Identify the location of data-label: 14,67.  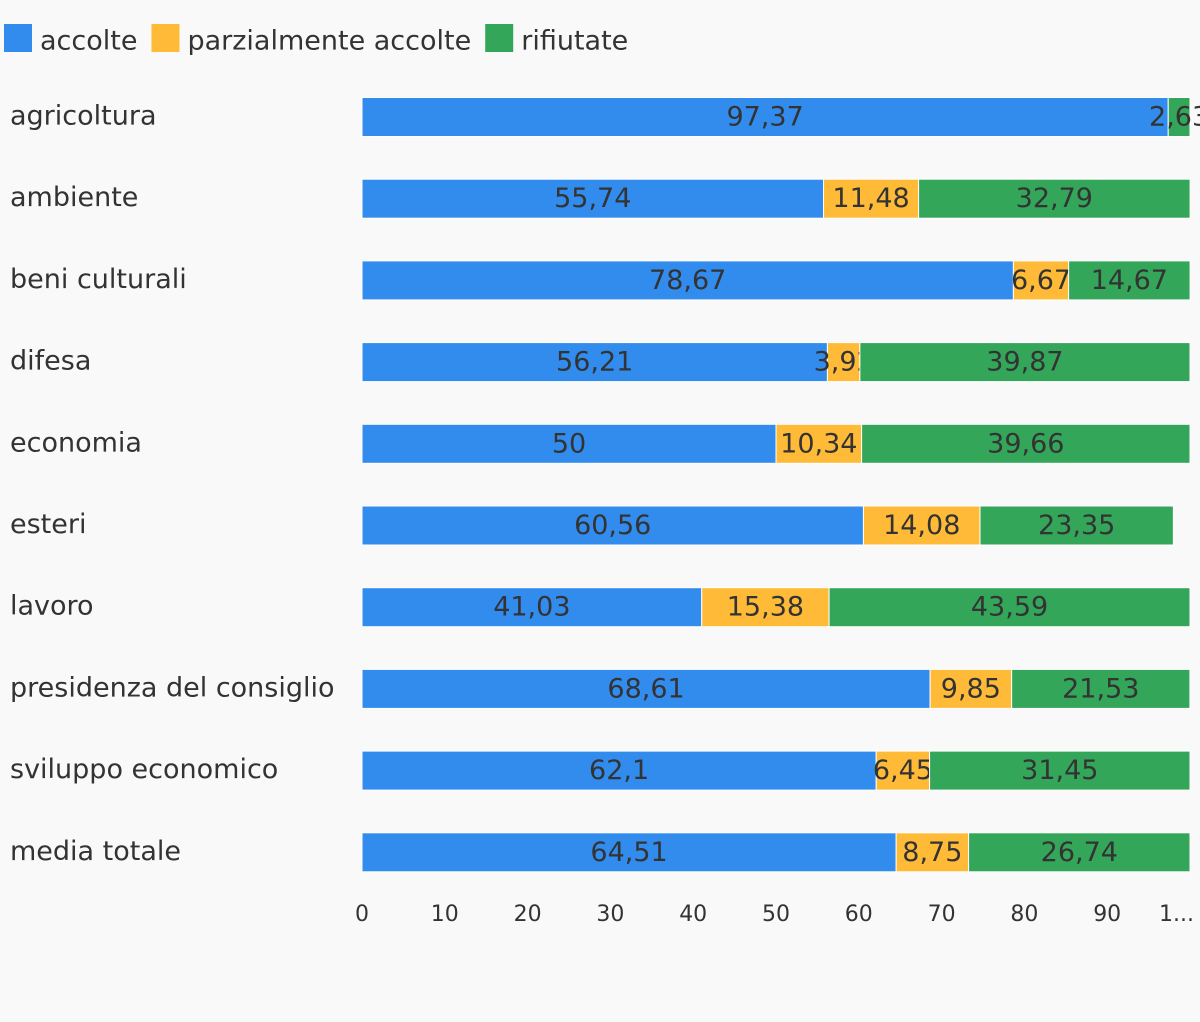
(1129, 280).